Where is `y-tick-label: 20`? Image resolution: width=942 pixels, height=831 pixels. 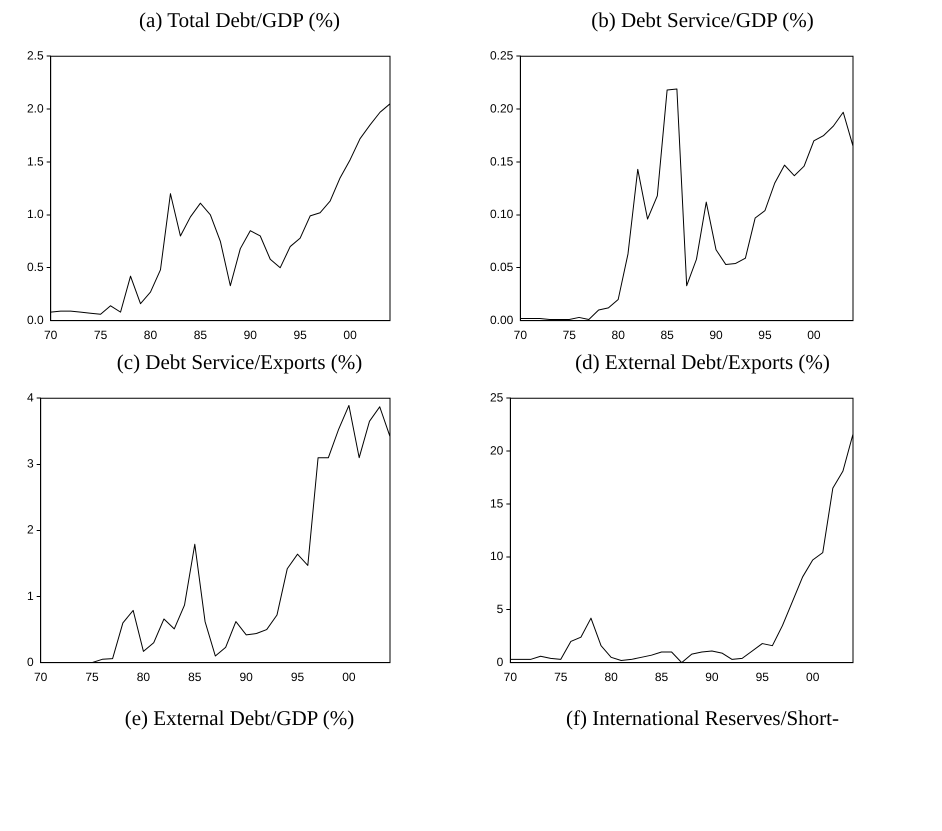 y-tick-label: 20 is located at coordinates (496, 450).